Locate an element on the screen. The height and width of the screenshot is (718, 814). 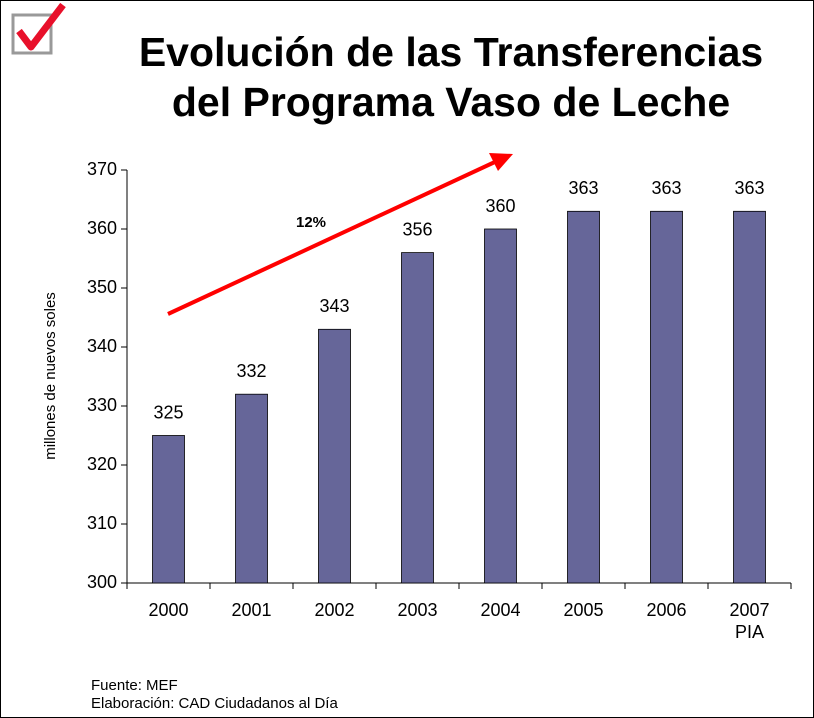
y-tick-label: 310 is located at coordinates (102, 523).